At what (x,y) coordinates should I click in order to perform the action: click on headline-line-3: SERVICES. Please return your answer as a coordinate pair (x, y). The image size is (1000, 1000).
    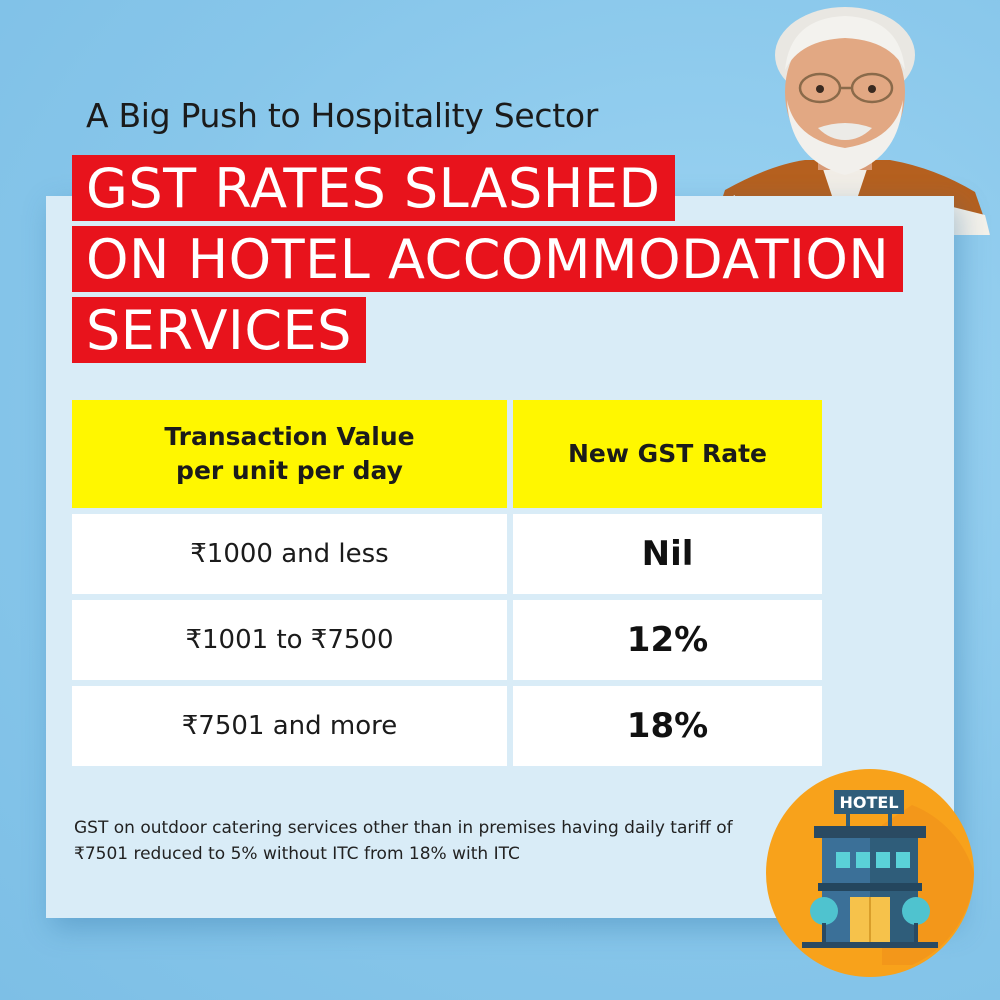
    Looking at the image, I should click on (219, 330).